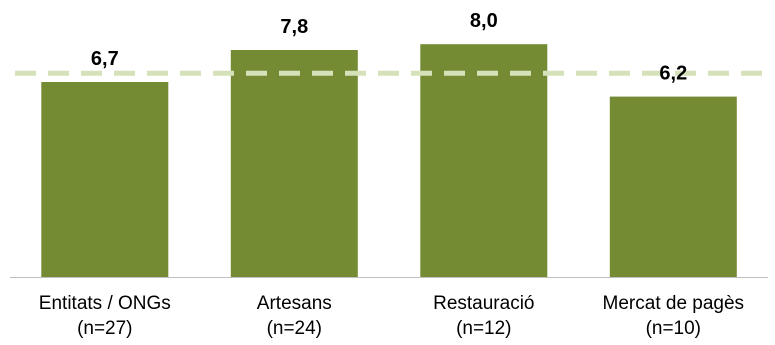  Describe the element at coordinates (105, 303) in the screenshot. I see `category-label-1-line-1: Entitats / ONGs` at that location.